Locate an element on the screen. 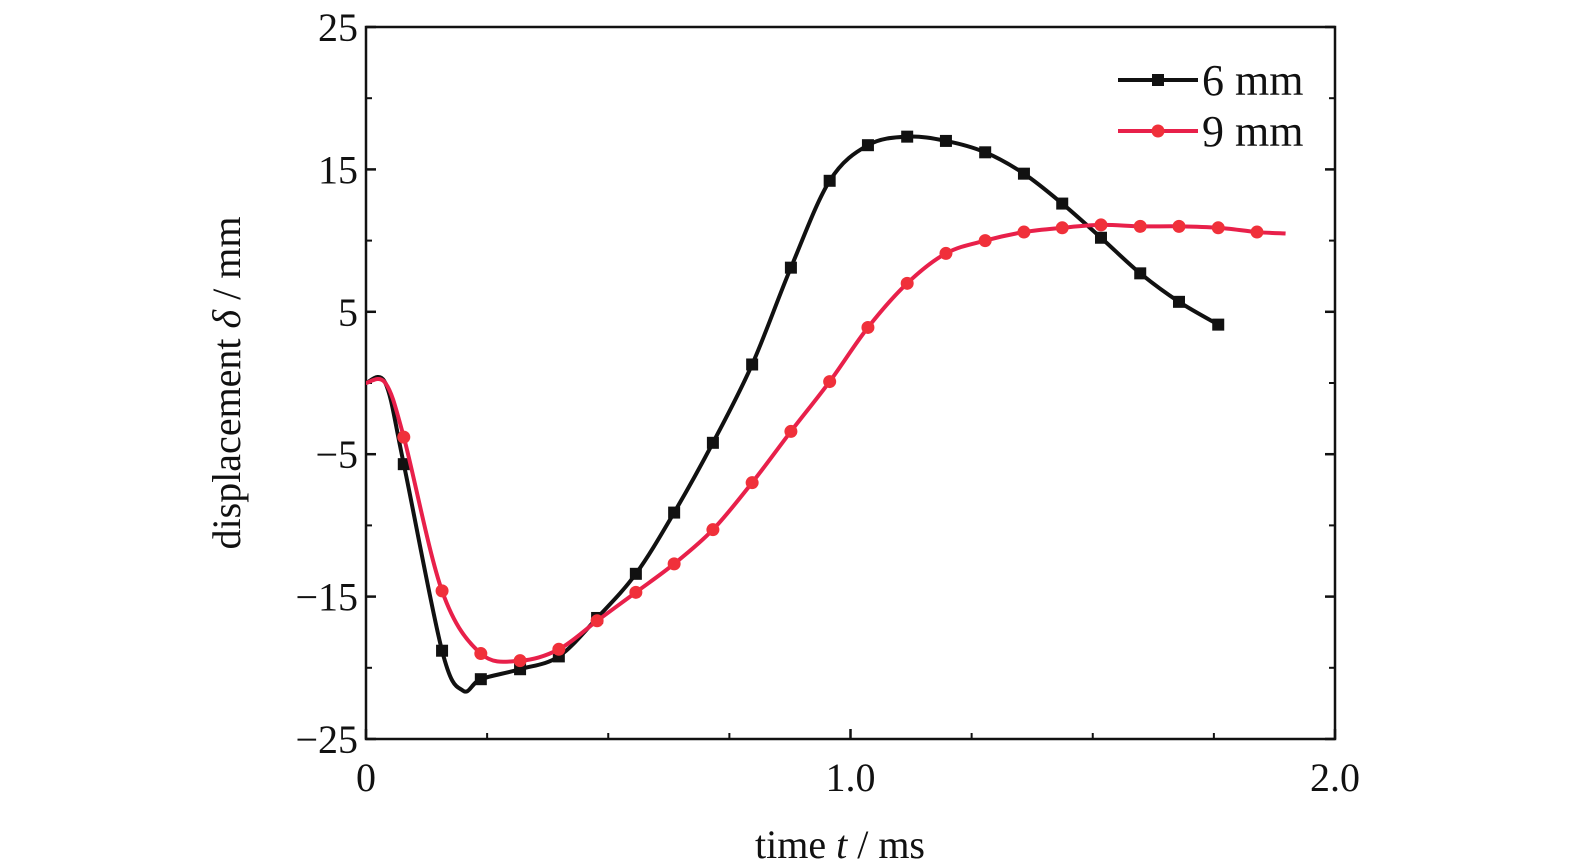  legend-label: 9 mm is located at coordinates (1252, 131).